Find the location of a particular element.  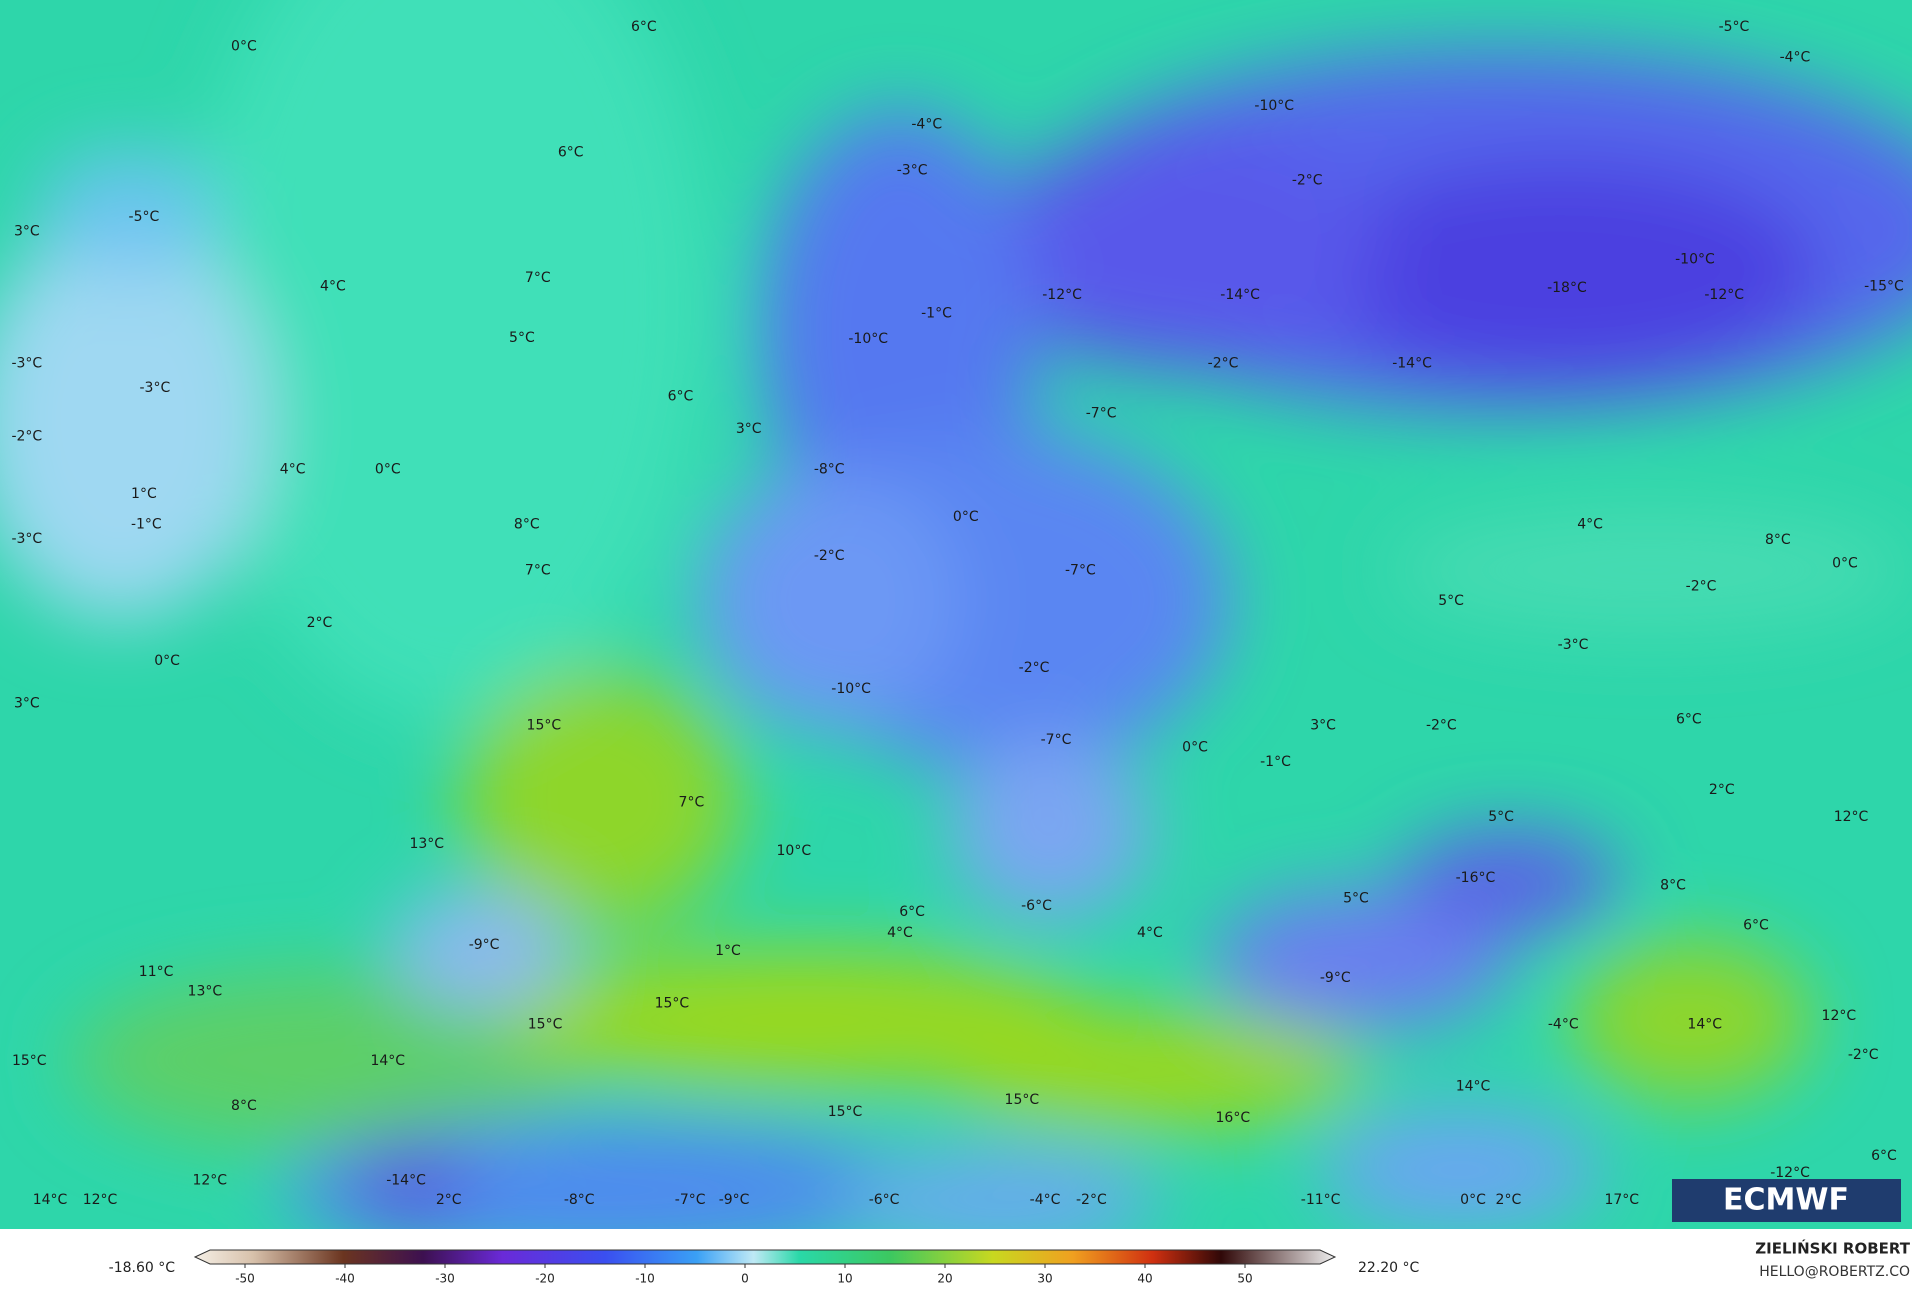

colorbar-tick-label: -20 is located at coordinates (545, 1279).